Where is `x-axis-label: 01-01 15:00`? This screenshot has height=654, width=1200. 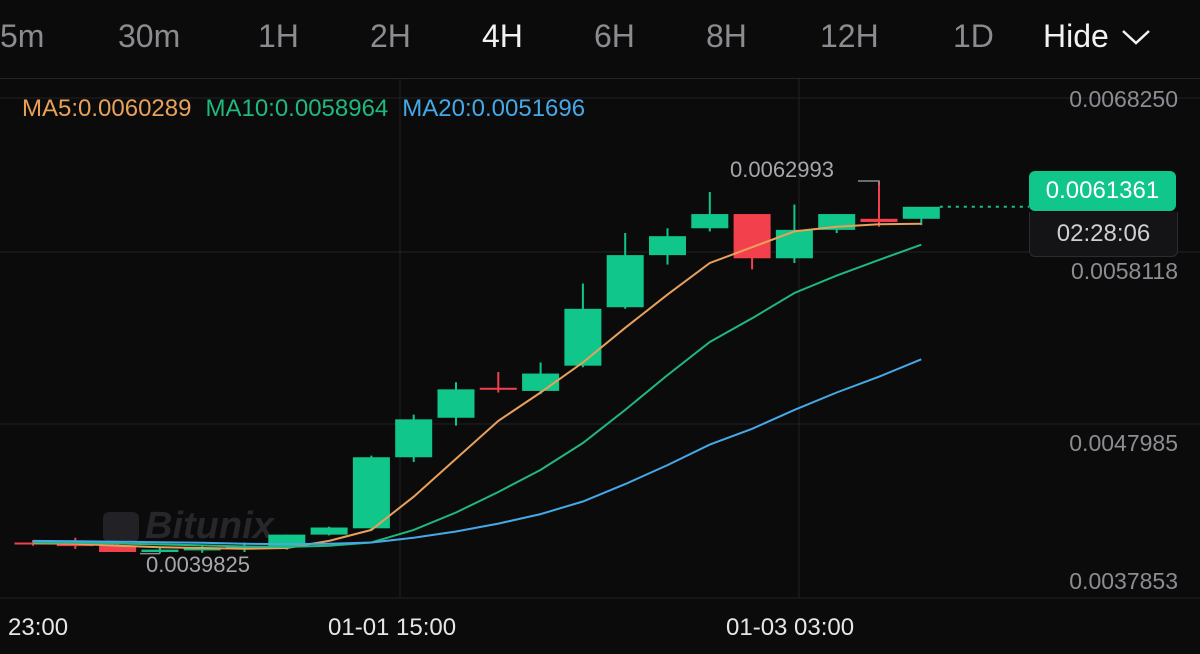
x-axis-label: 01-01 15:00 is located at coordinates (392, 627).